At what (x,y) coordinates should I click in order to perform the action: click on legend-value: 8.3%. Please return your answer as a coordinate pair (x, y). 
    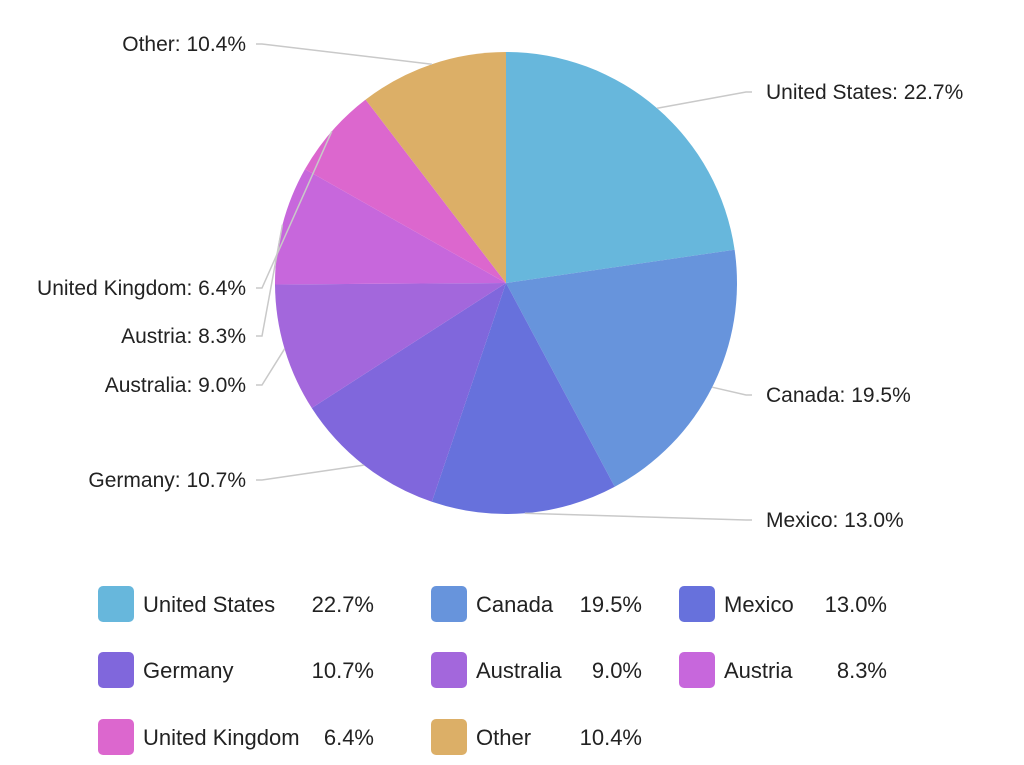
    Looking at the image, I should click on (862, 670).